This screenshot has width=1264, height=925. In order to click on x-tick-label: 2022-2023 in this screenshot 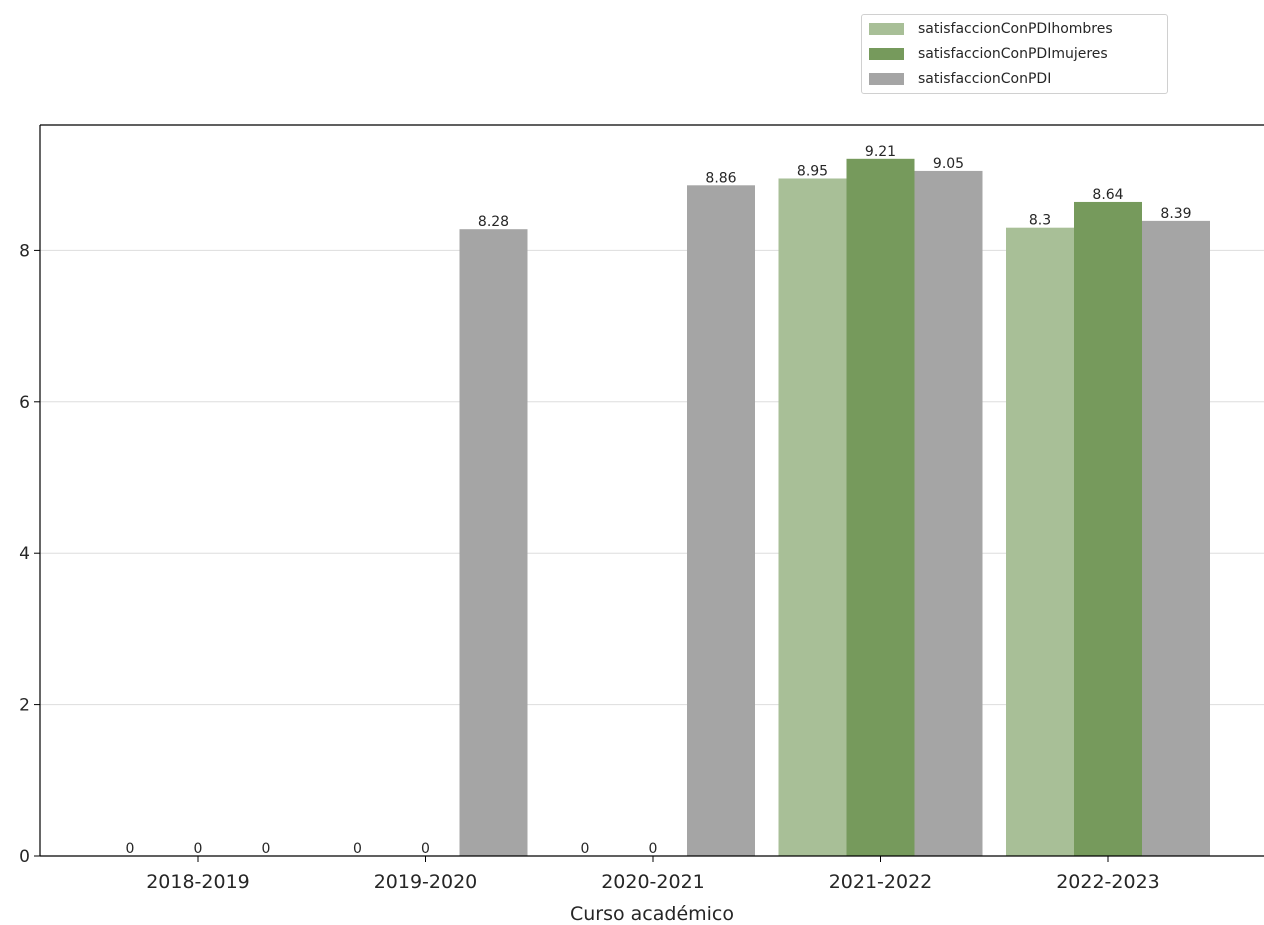, I will do `click(1108, 882)`.